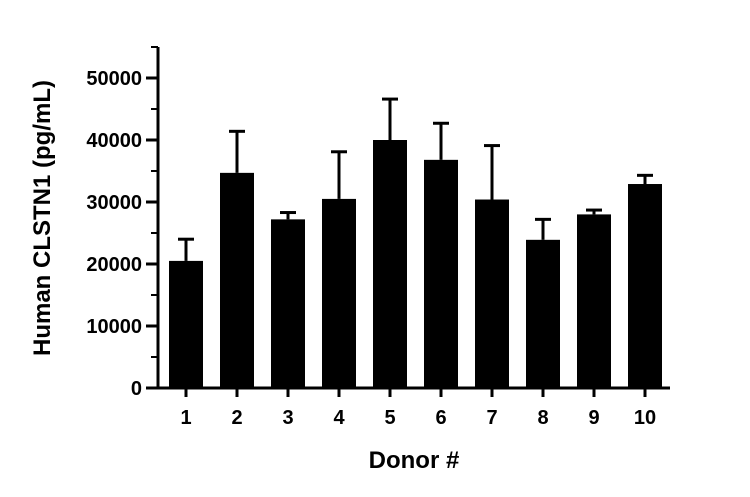 This screenshot has width=750, height=497. What do you see at coordinates (593, 418) in the screenshot?
I see `x-tick-label: 9` at bounding box center [593, 418].